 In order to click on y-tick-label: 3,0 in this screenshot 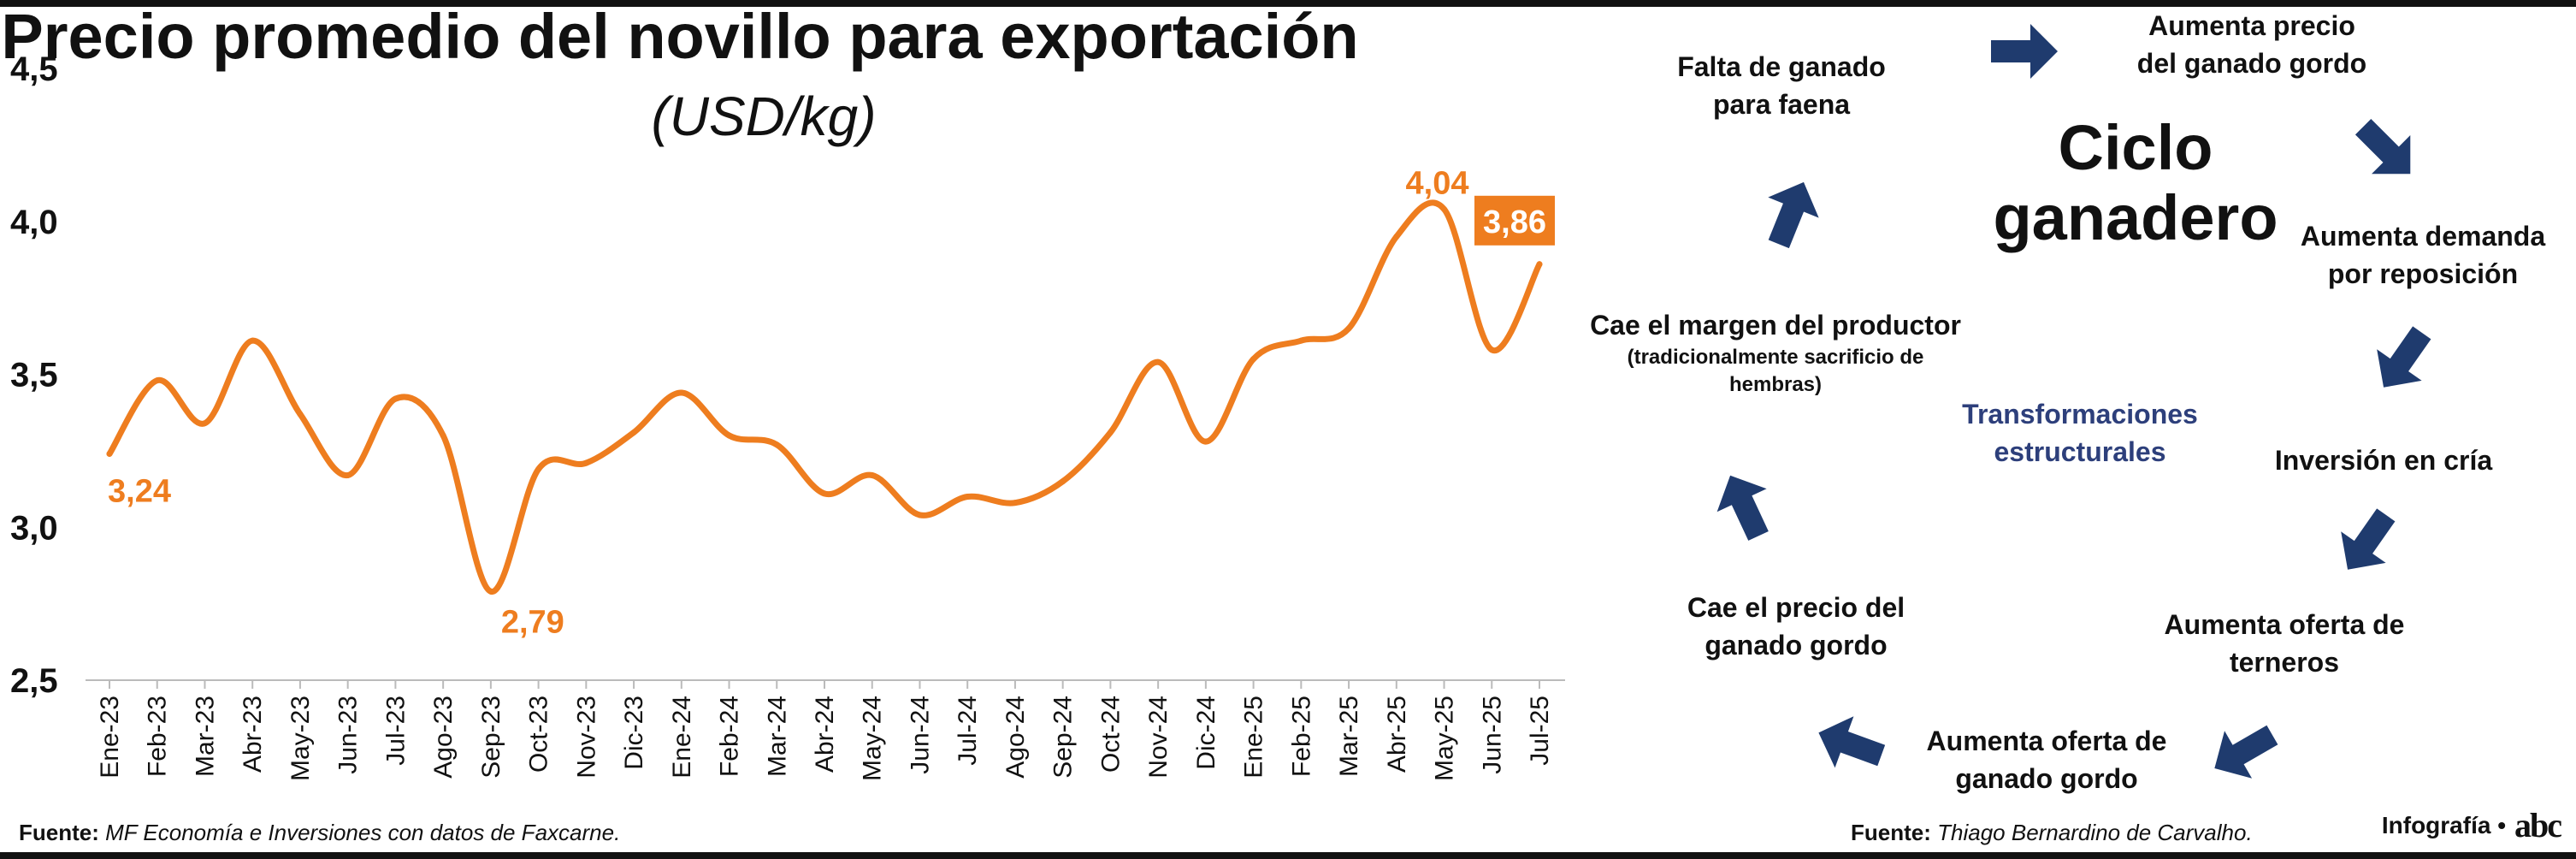, I will do `click(34, 528)`.